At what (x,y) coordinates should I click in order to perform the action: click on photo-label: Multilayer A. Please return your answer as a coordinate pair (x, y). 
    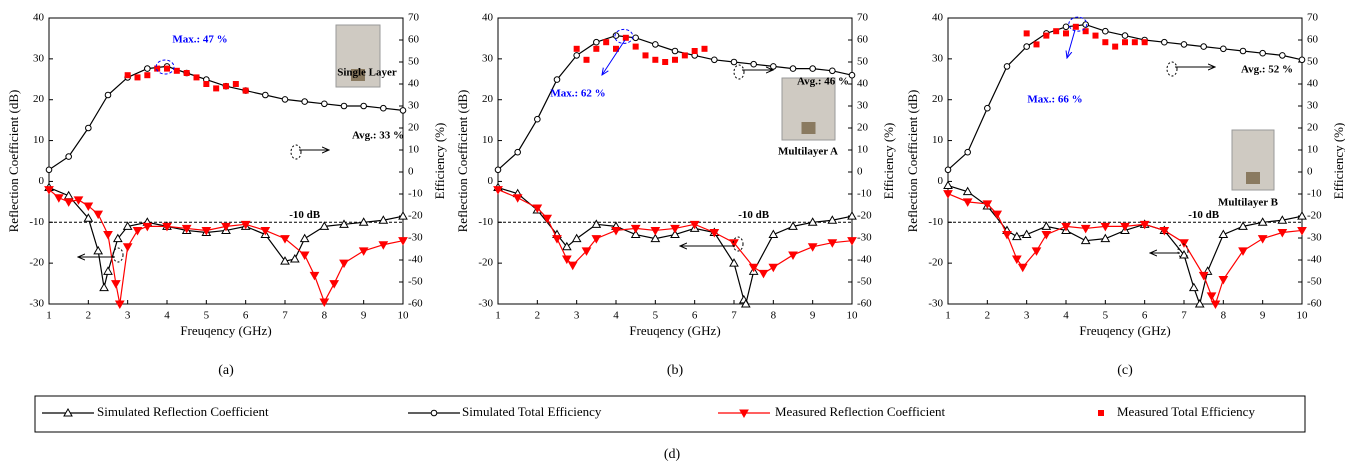
    Looking at the image, I should click on (808, 152).